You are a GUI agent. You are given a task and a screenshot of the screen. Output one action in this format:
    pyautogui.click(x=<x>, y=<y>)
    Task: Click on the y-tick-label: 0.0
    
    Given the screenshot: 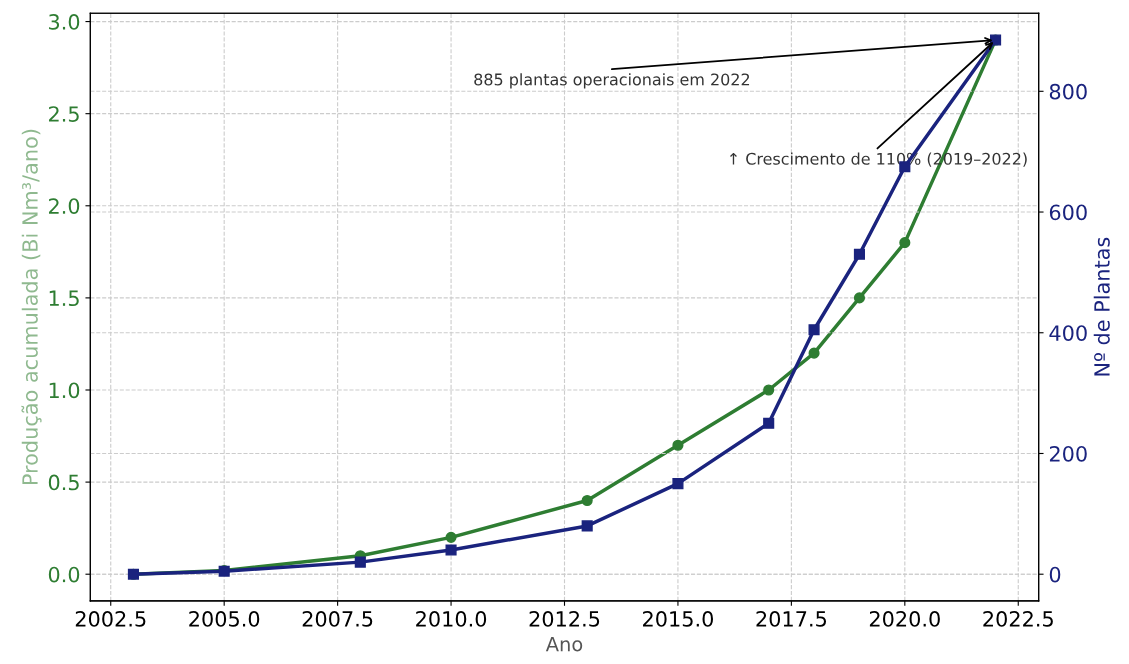 What is the action you would take?
    pyautogui.click(x=64, y=574)
    